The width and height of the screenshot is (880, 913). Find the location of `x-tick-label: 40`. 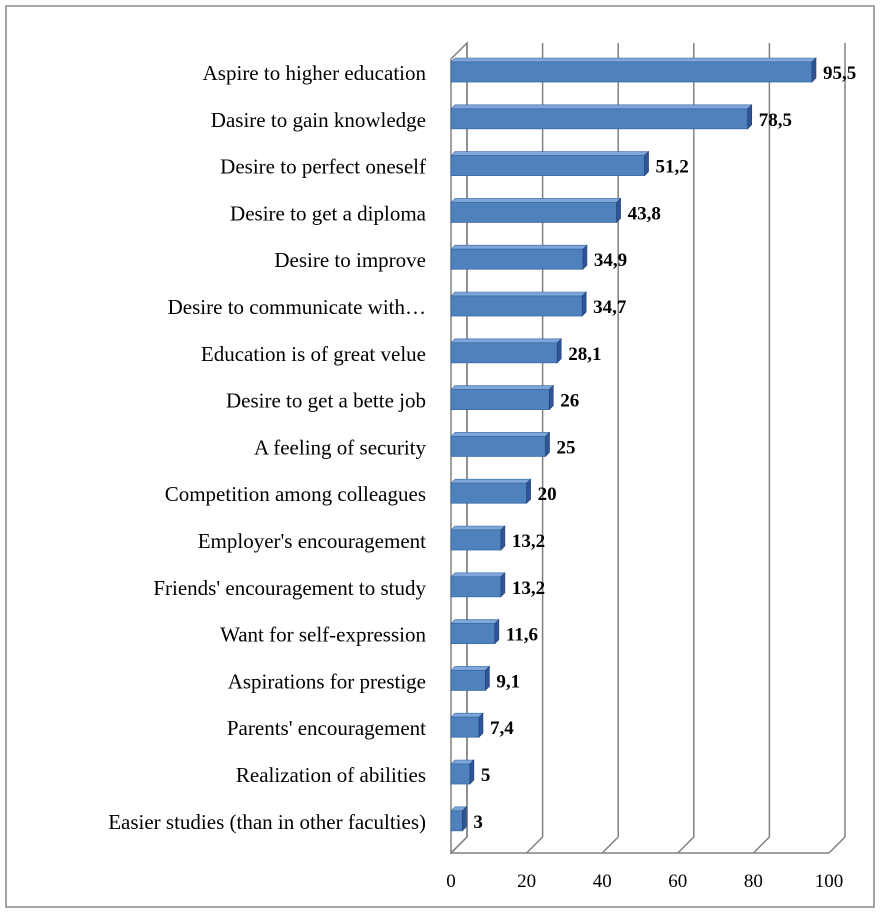

x-tick-label: 40 is located at coordinates (602, 881).